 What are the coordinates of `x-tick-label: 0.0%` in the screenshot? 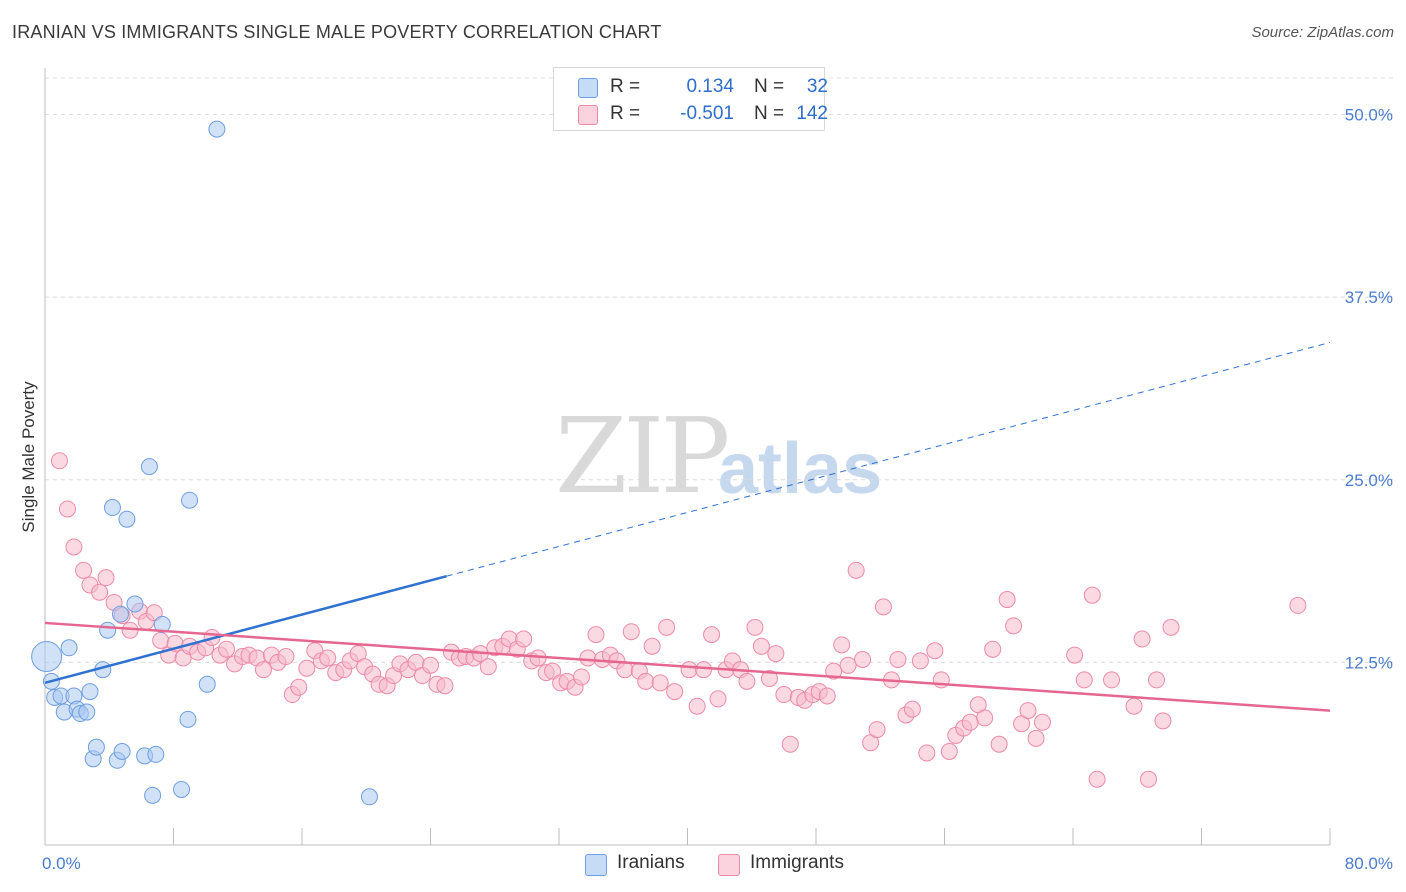 It's located at (61, 863).